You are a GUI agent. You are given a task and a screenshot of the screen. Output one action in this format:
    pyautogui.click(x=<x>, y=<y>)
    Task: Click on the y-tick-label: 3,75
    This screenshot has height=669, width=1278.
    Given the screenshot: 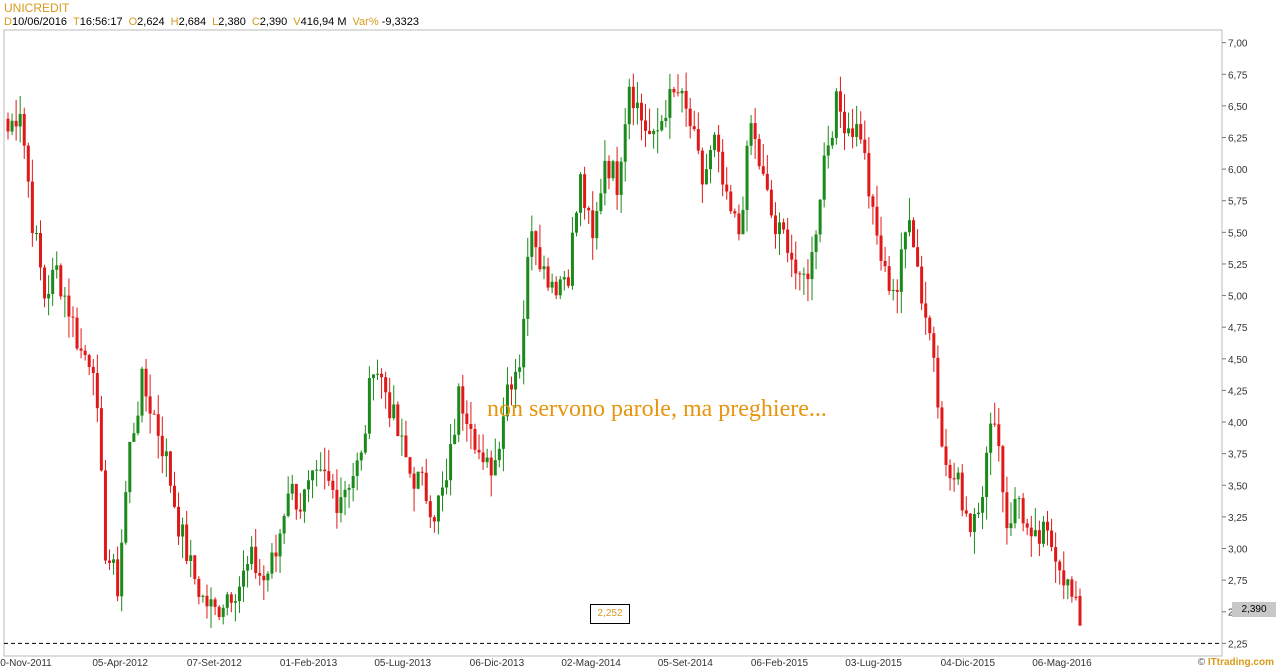 What is the action you would take?
    pyautogui.click(x=1238, y=455)
    